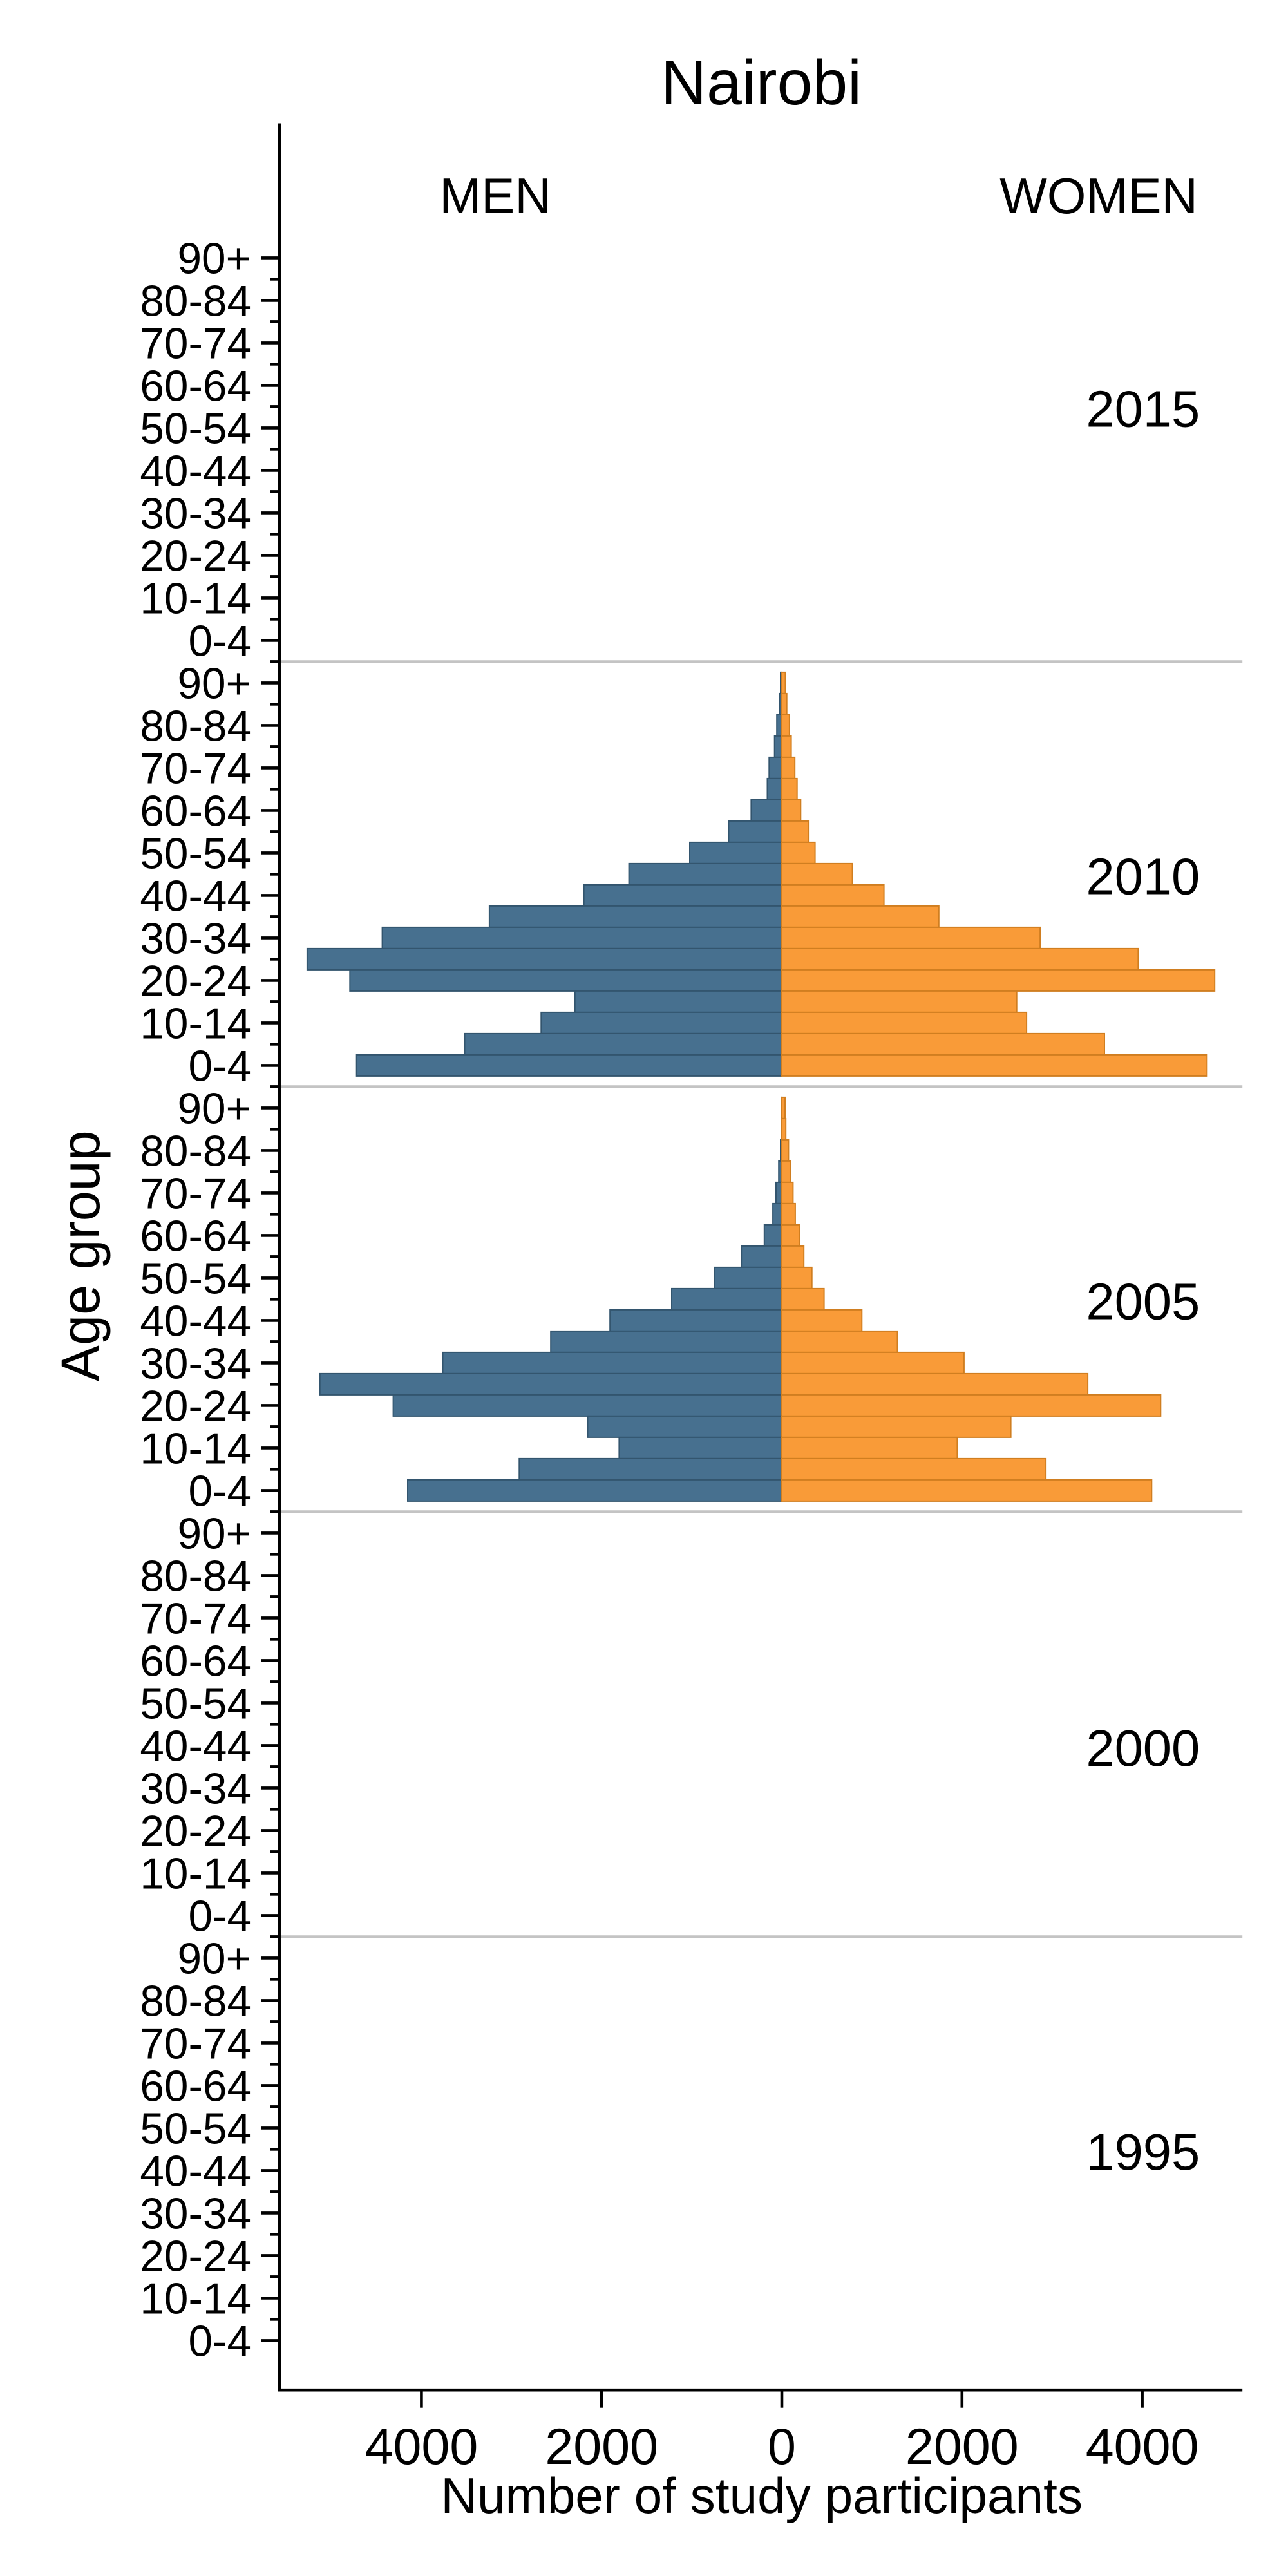 This screenshot has height=2576, width=1288. Describe the element at coordinates (80, 1255) in the screenshot. I see `svg-text: Age group` at that location.